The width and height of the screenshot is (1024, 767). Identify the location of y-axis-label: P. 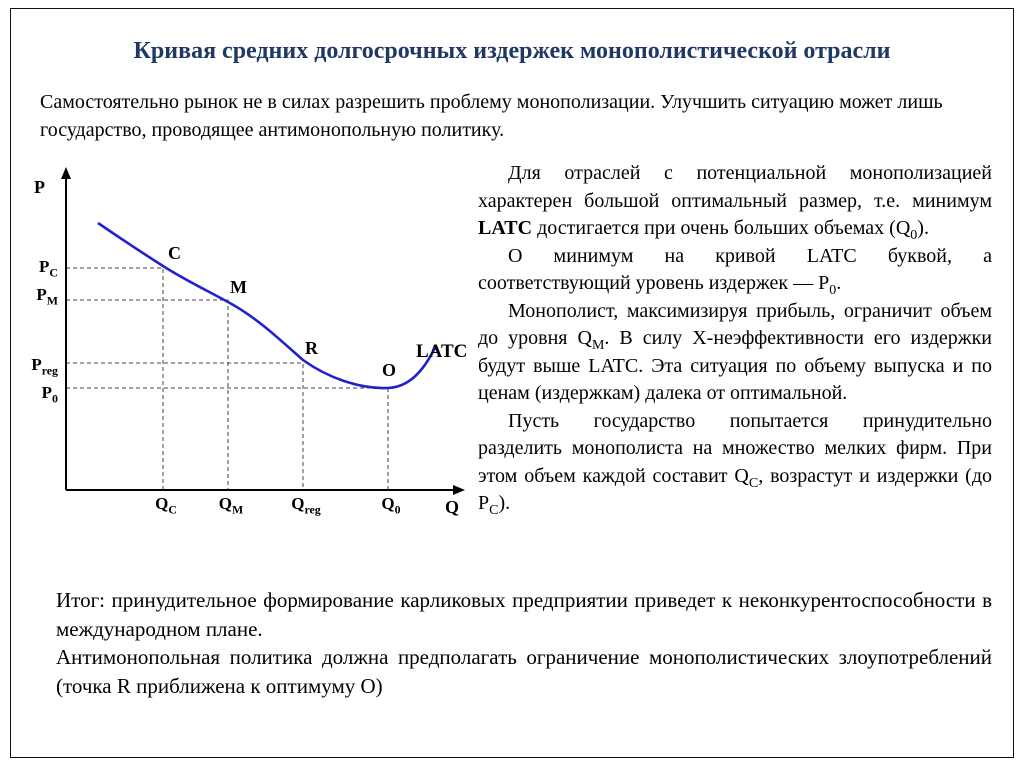
(39, 187).